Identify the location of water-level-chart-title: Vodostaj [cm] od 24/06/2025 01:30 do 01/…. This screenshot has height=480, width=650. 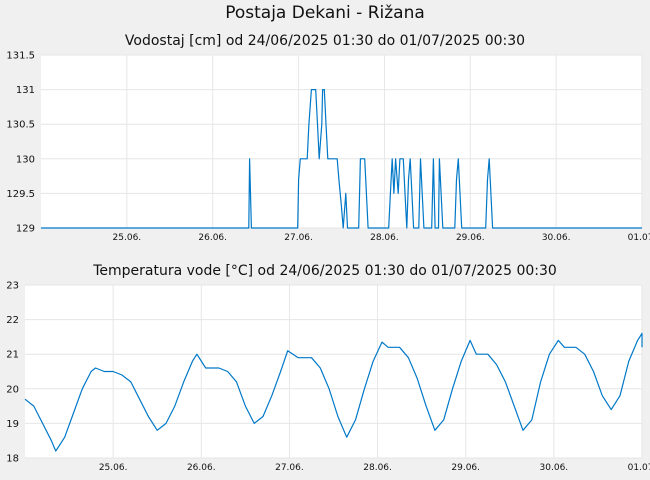
(325, 41).